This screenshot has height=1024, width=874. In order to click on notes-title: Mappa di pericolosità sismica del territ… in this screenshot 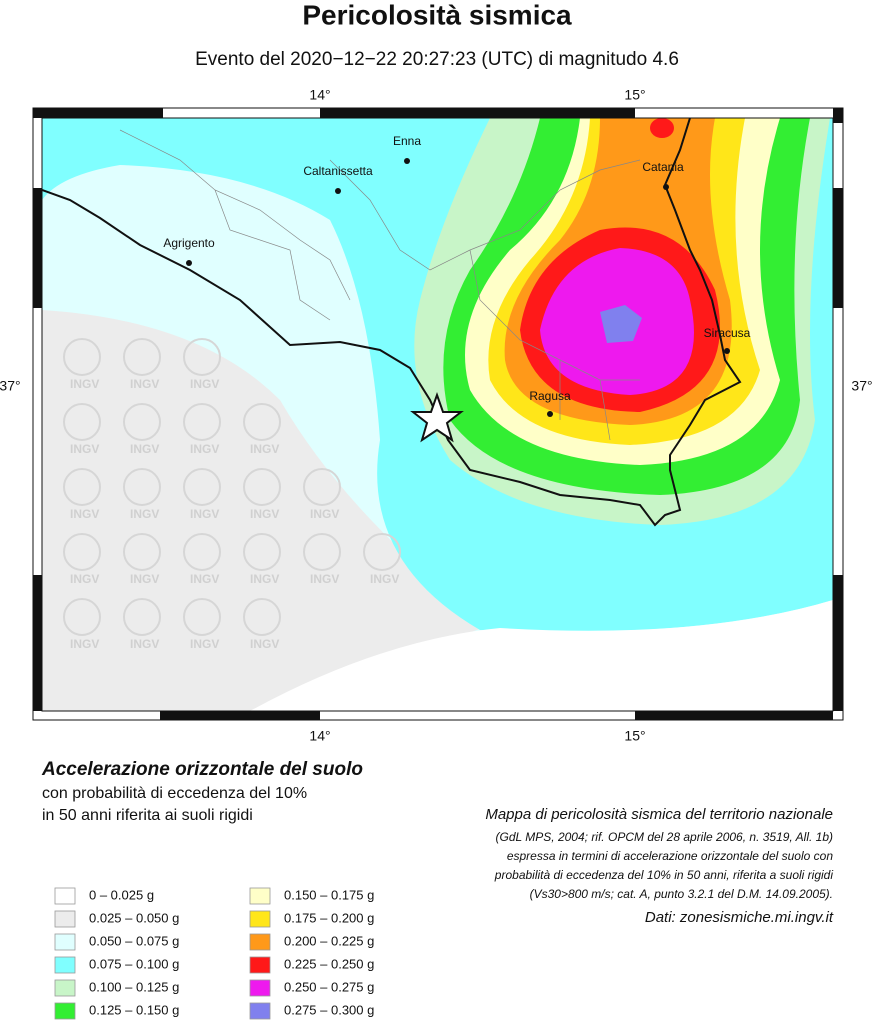, I will do `click(659, 814)`.